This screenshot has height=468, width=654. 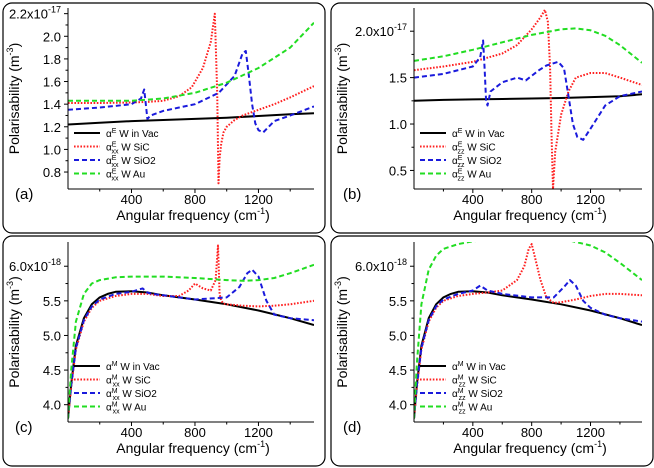 I want to click on x-axis-label-part: ), so click(x=267, y=448).